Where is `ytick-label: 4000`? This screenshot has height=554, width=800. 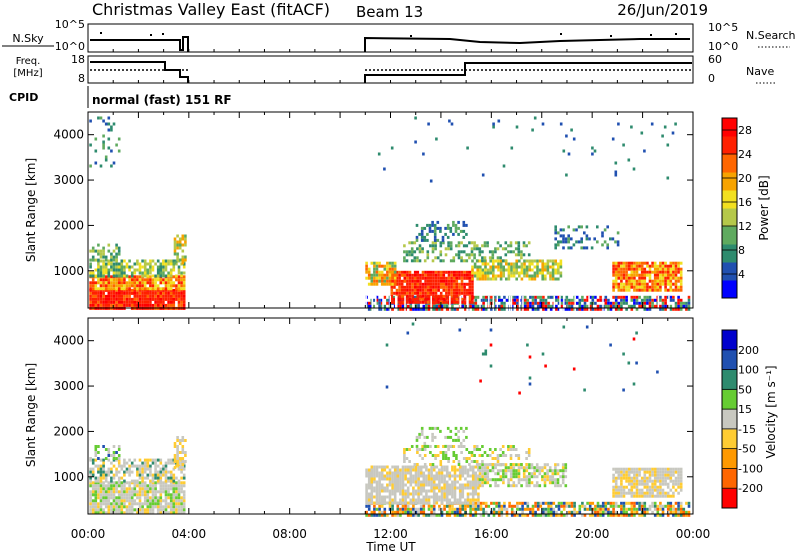 ytick-label: 4000 is located at coordinates (68, 135).